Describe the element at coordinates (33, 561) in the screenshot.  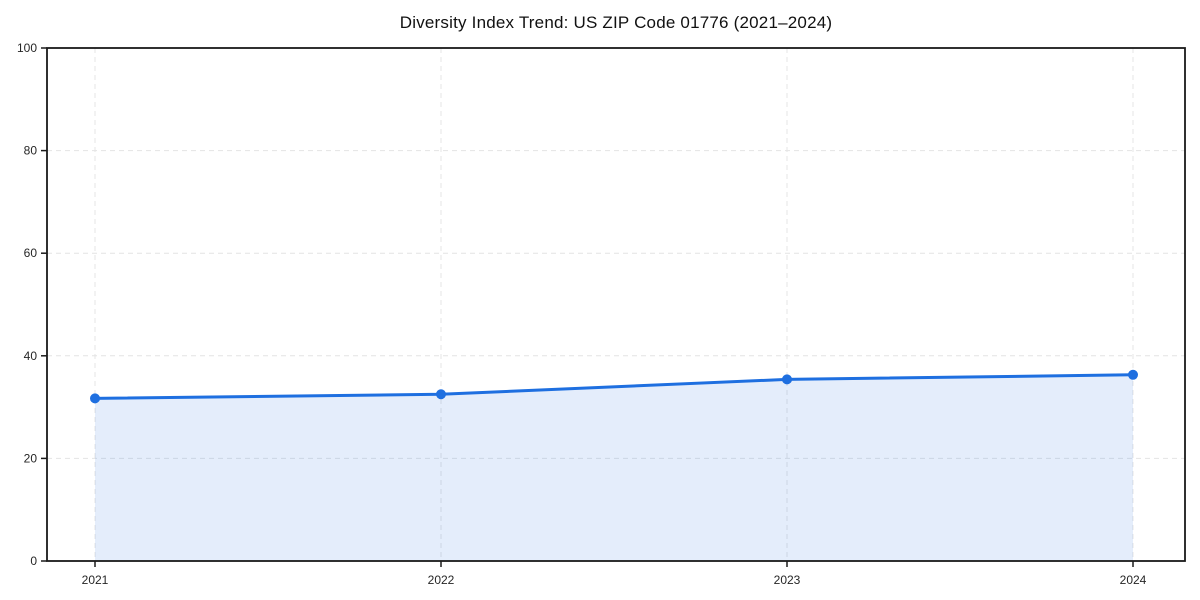
I see `y-tick-label: 0` at that location.